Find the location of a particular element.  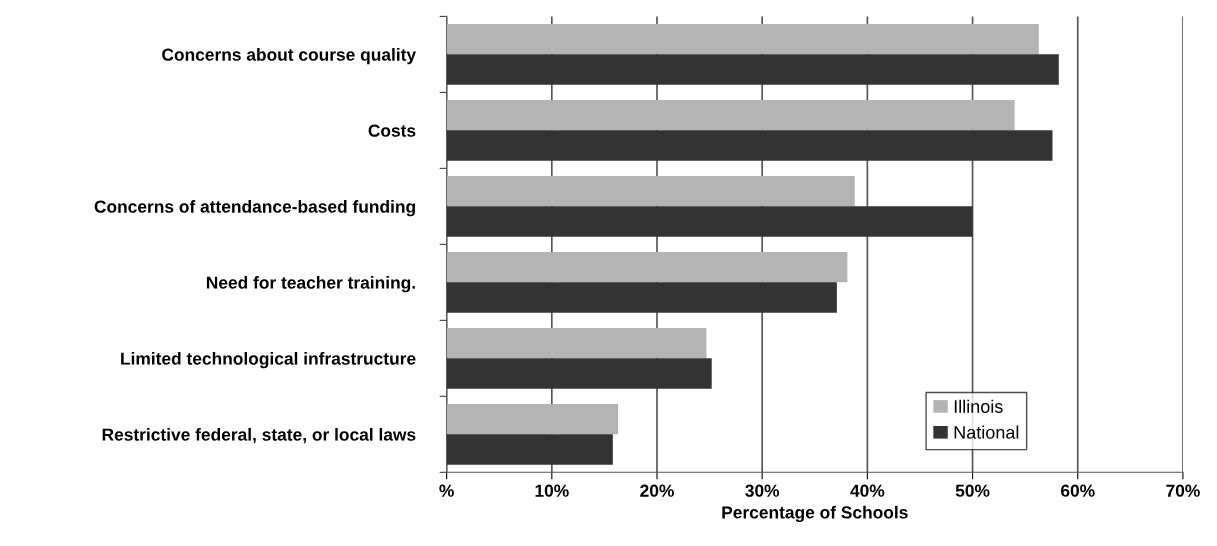

x-axis-title: Percentage of Schools is located at coordinates (815, 514).